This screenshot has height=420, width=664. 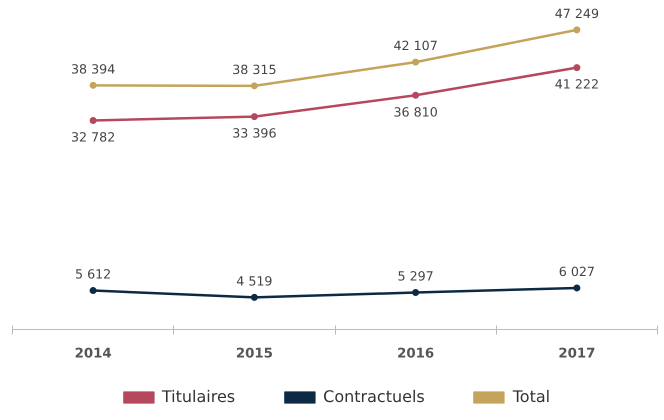 What do you see at coordinates (93, 68) in the screenshot?
I see `data-label: 38 394` at bounding box center [93, 68].